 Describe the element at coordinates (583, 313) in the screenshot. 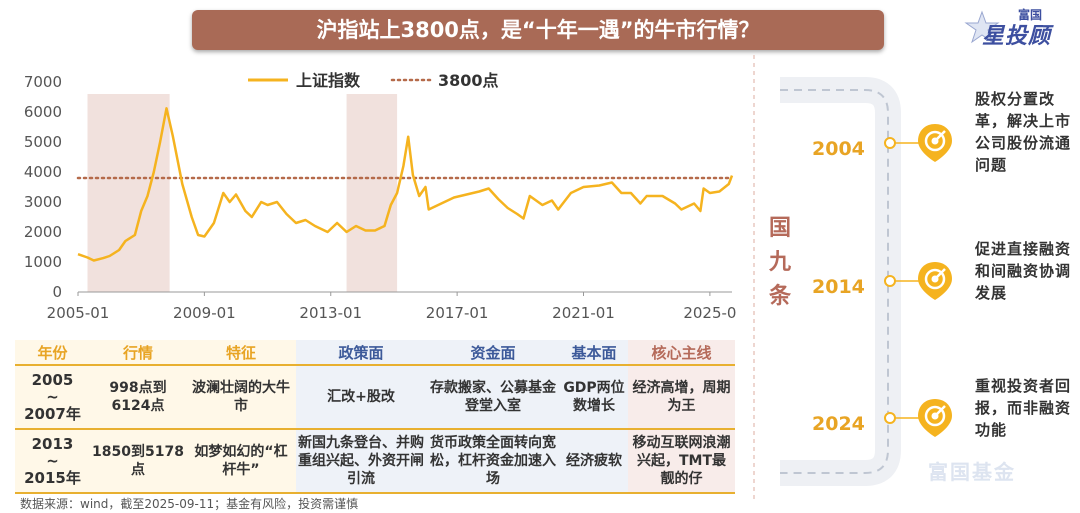

I see `x-tick-label: 2021-01` at that location.